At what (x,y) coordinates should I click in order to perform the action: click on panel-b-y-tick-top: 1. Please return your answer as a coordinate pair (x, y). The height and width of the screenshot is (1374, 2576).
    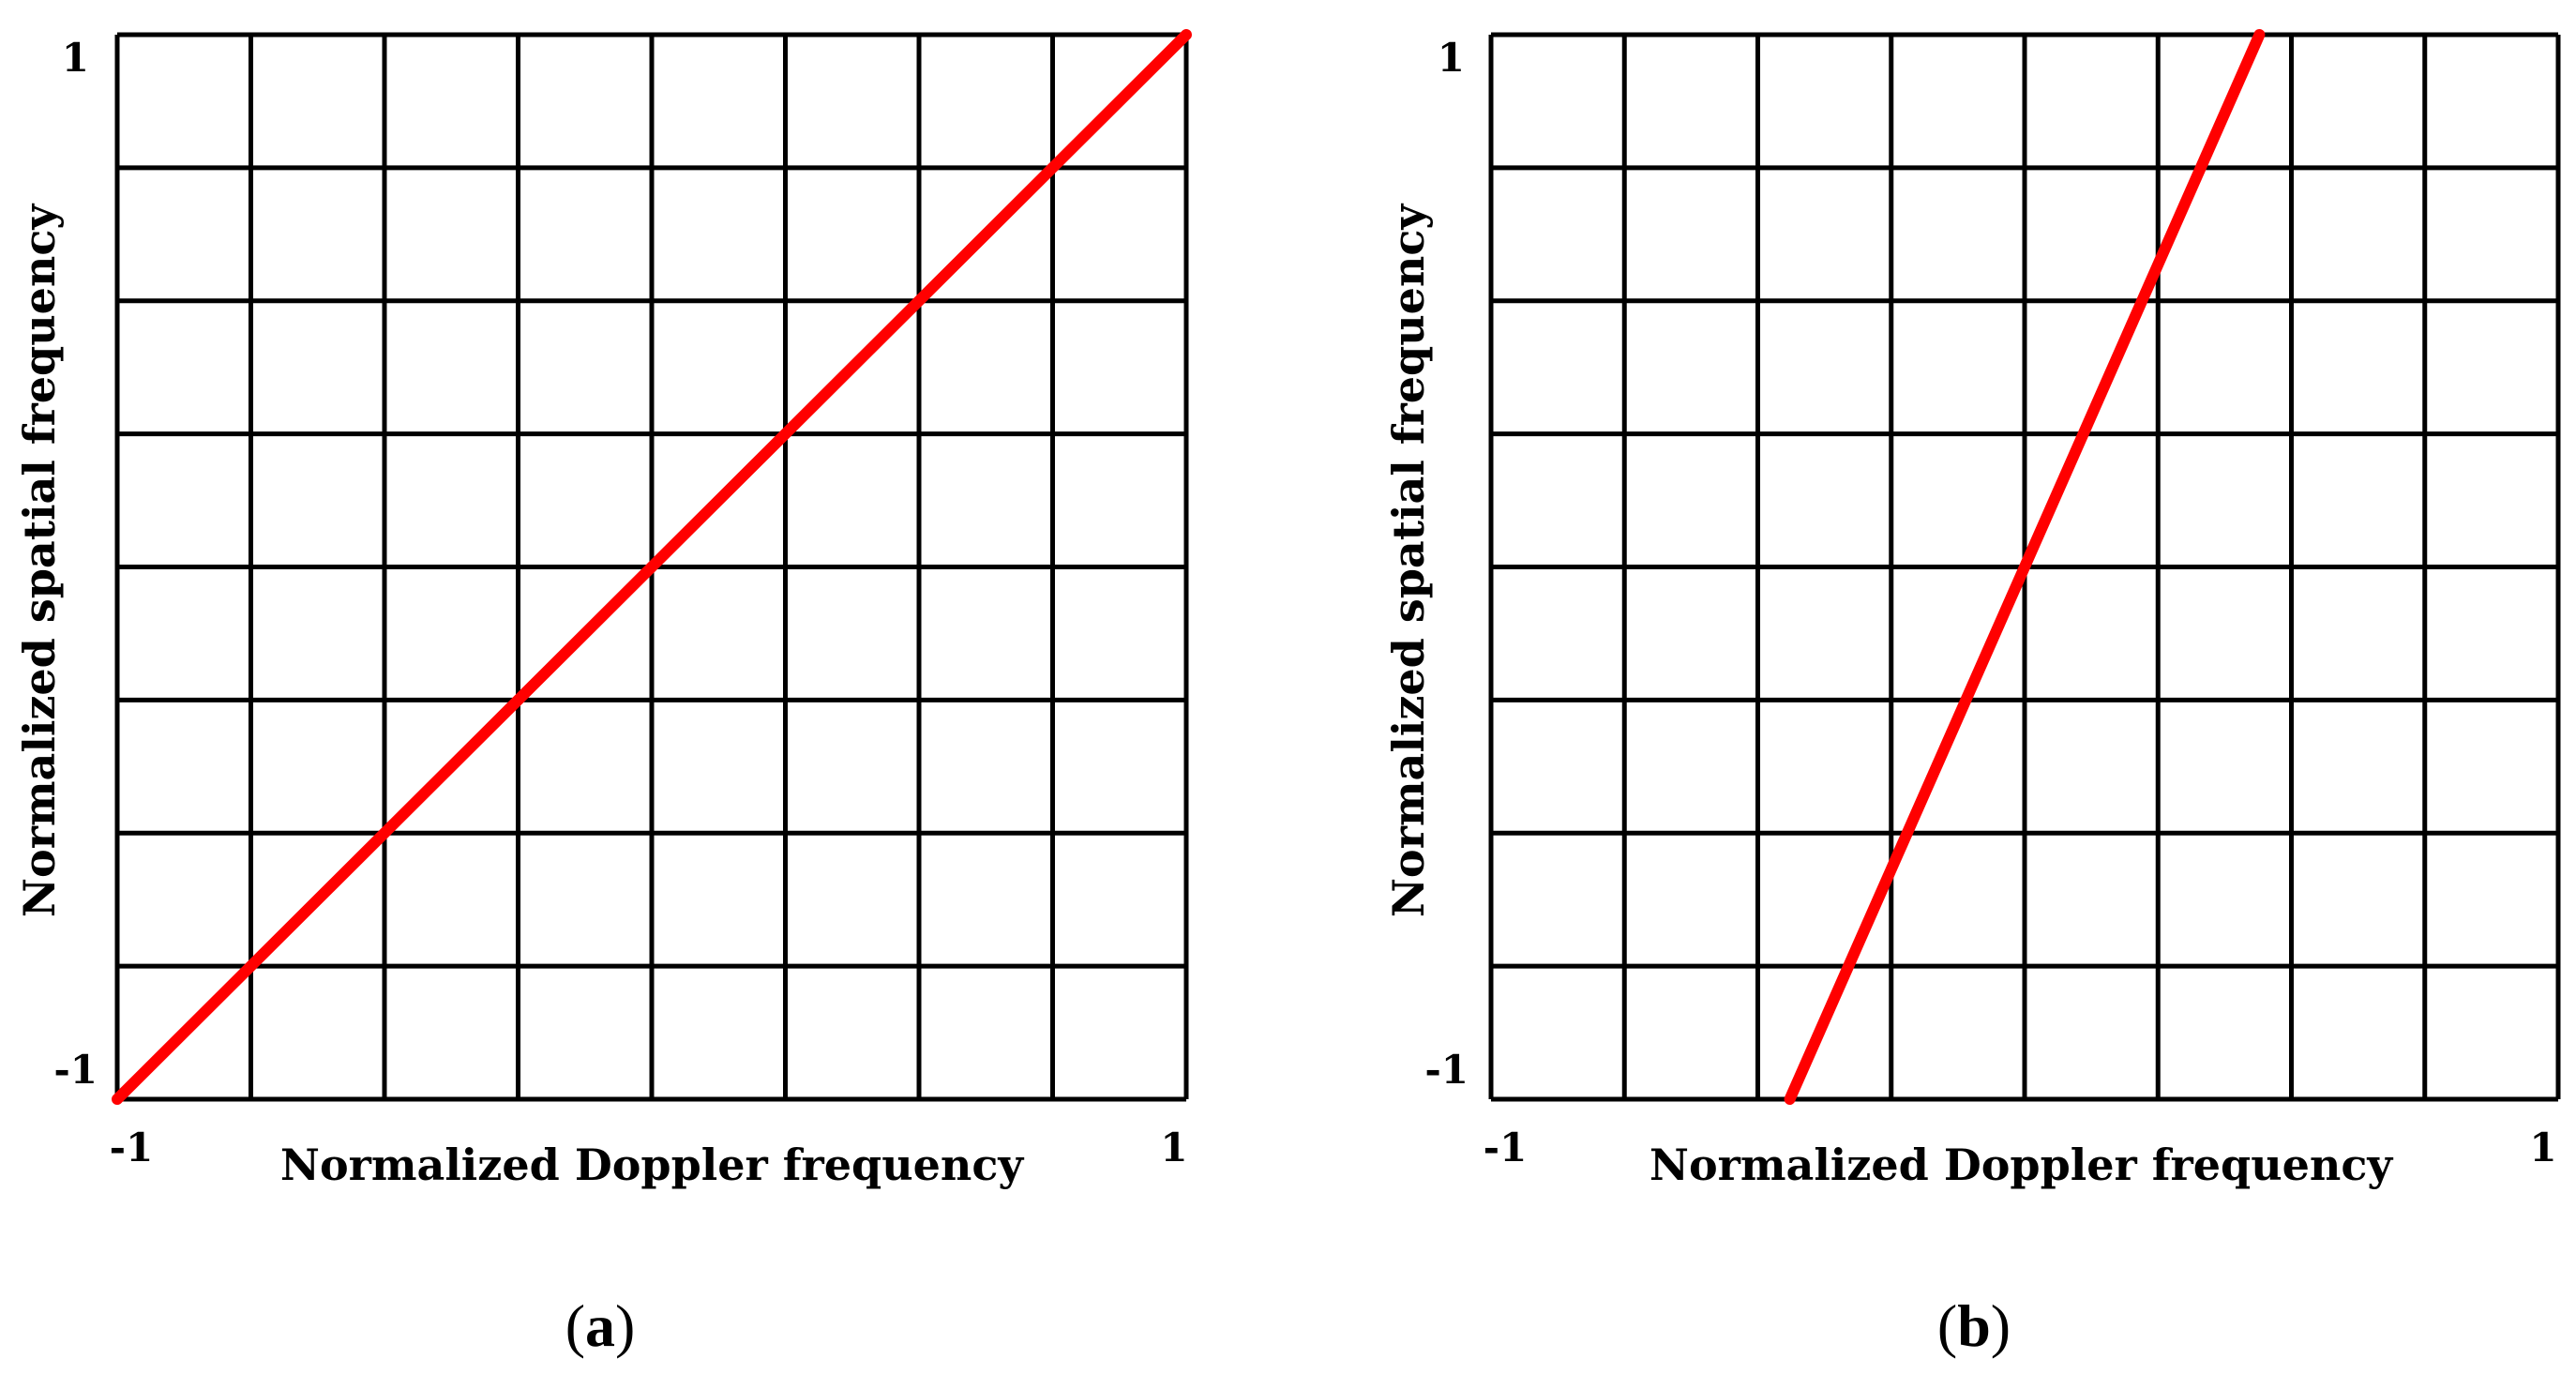
    Looking at the image, I should click on (1451, 58).